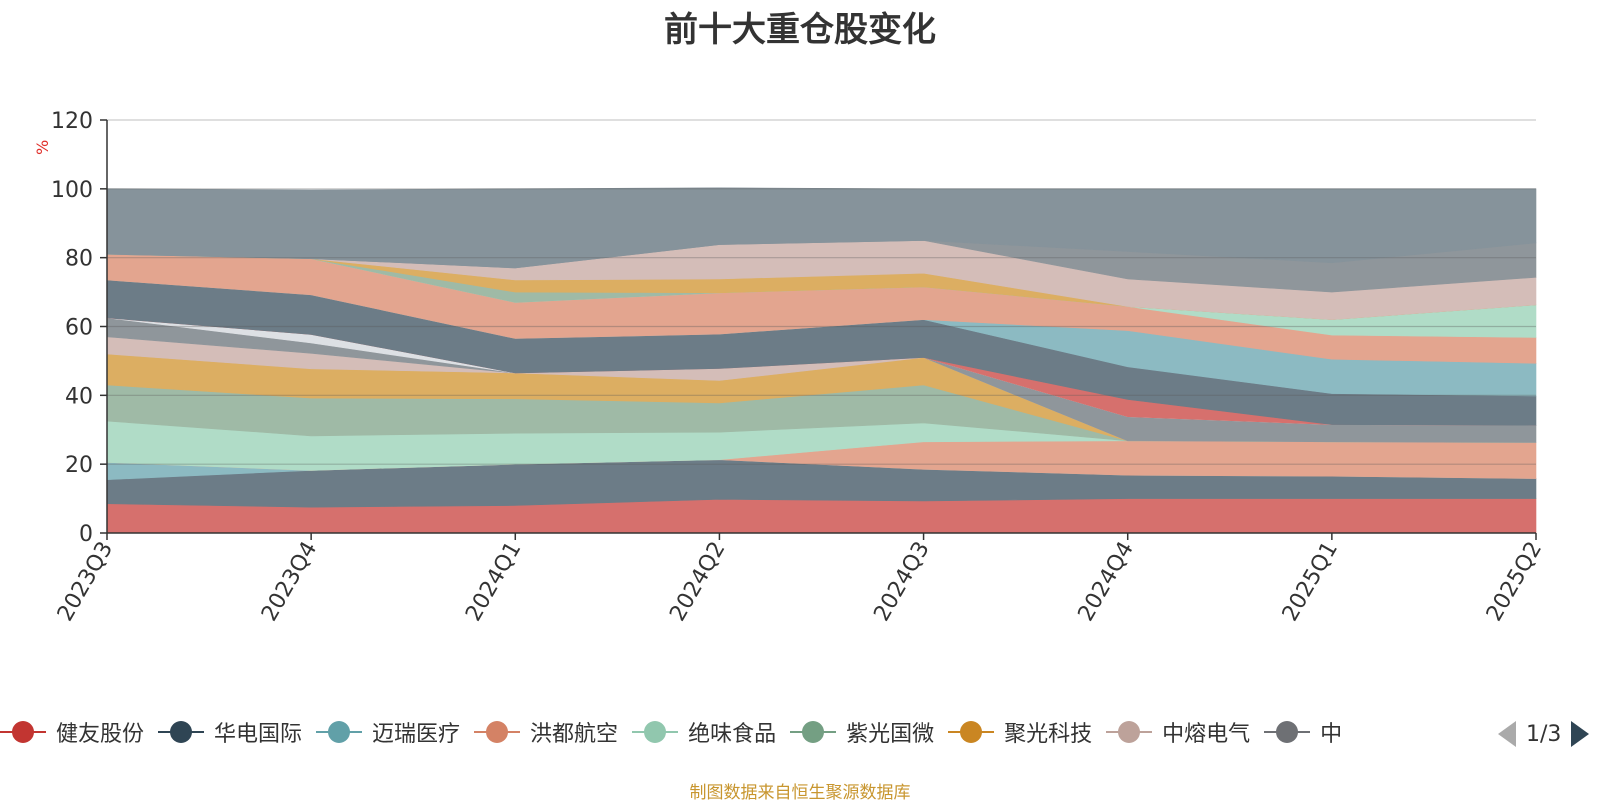  Describe the element at coordinates (800, 30) in the screenshot. I see `chart-title: 前十大重仓股变化` at that location.